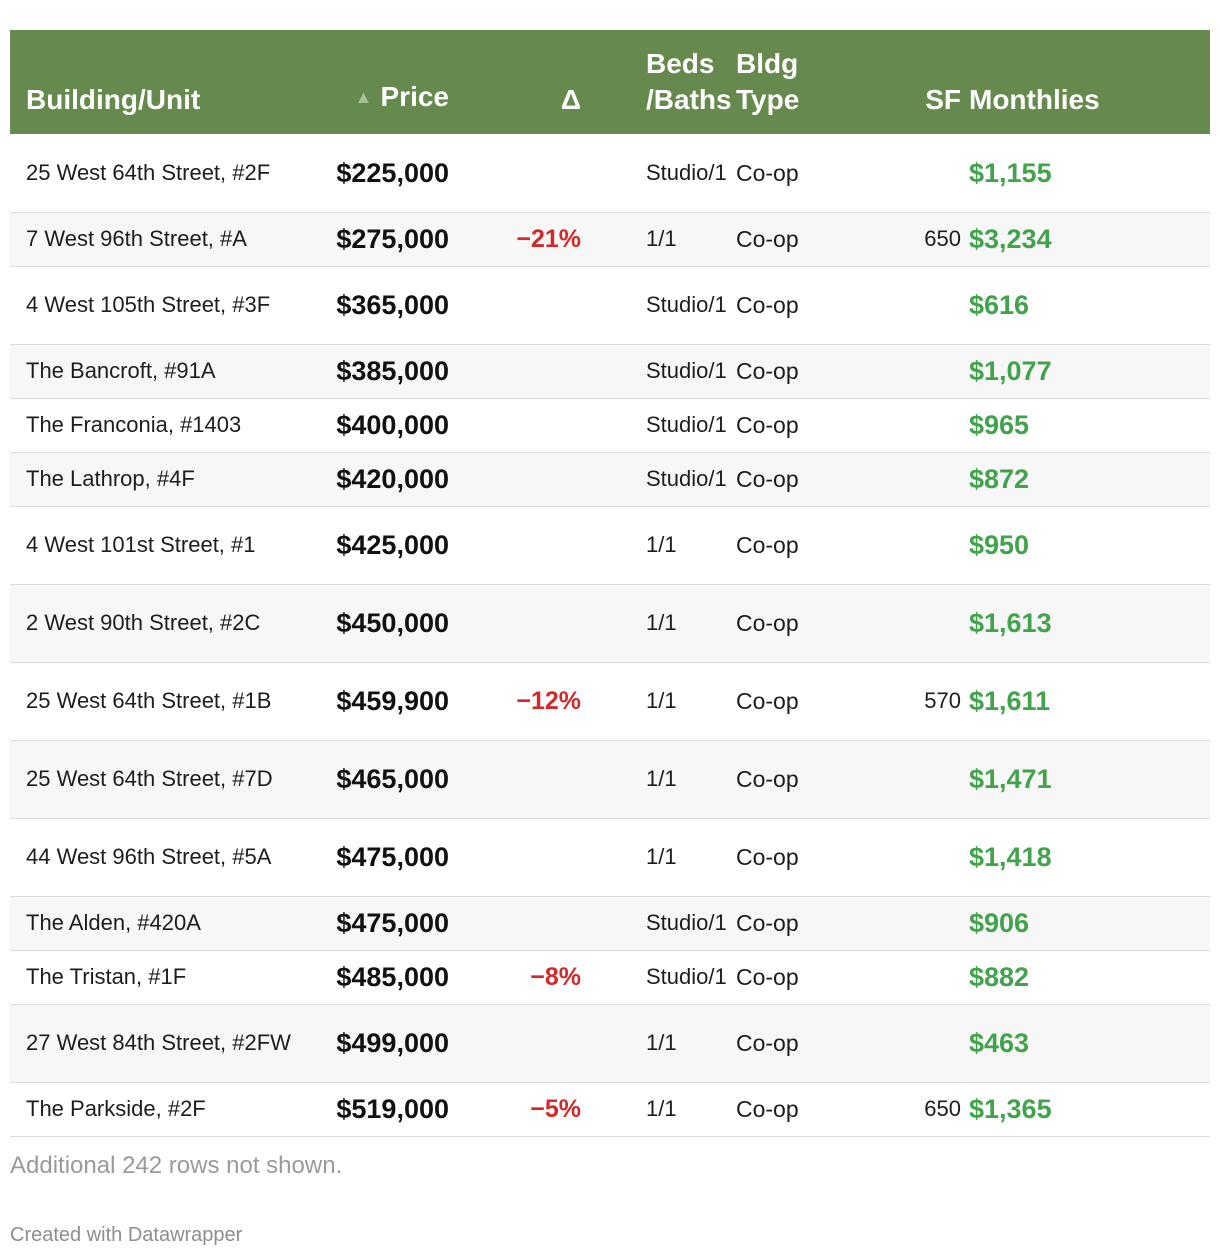  I want to click on cell-building: 7 West 96th Street, #A, so click(136, 238).